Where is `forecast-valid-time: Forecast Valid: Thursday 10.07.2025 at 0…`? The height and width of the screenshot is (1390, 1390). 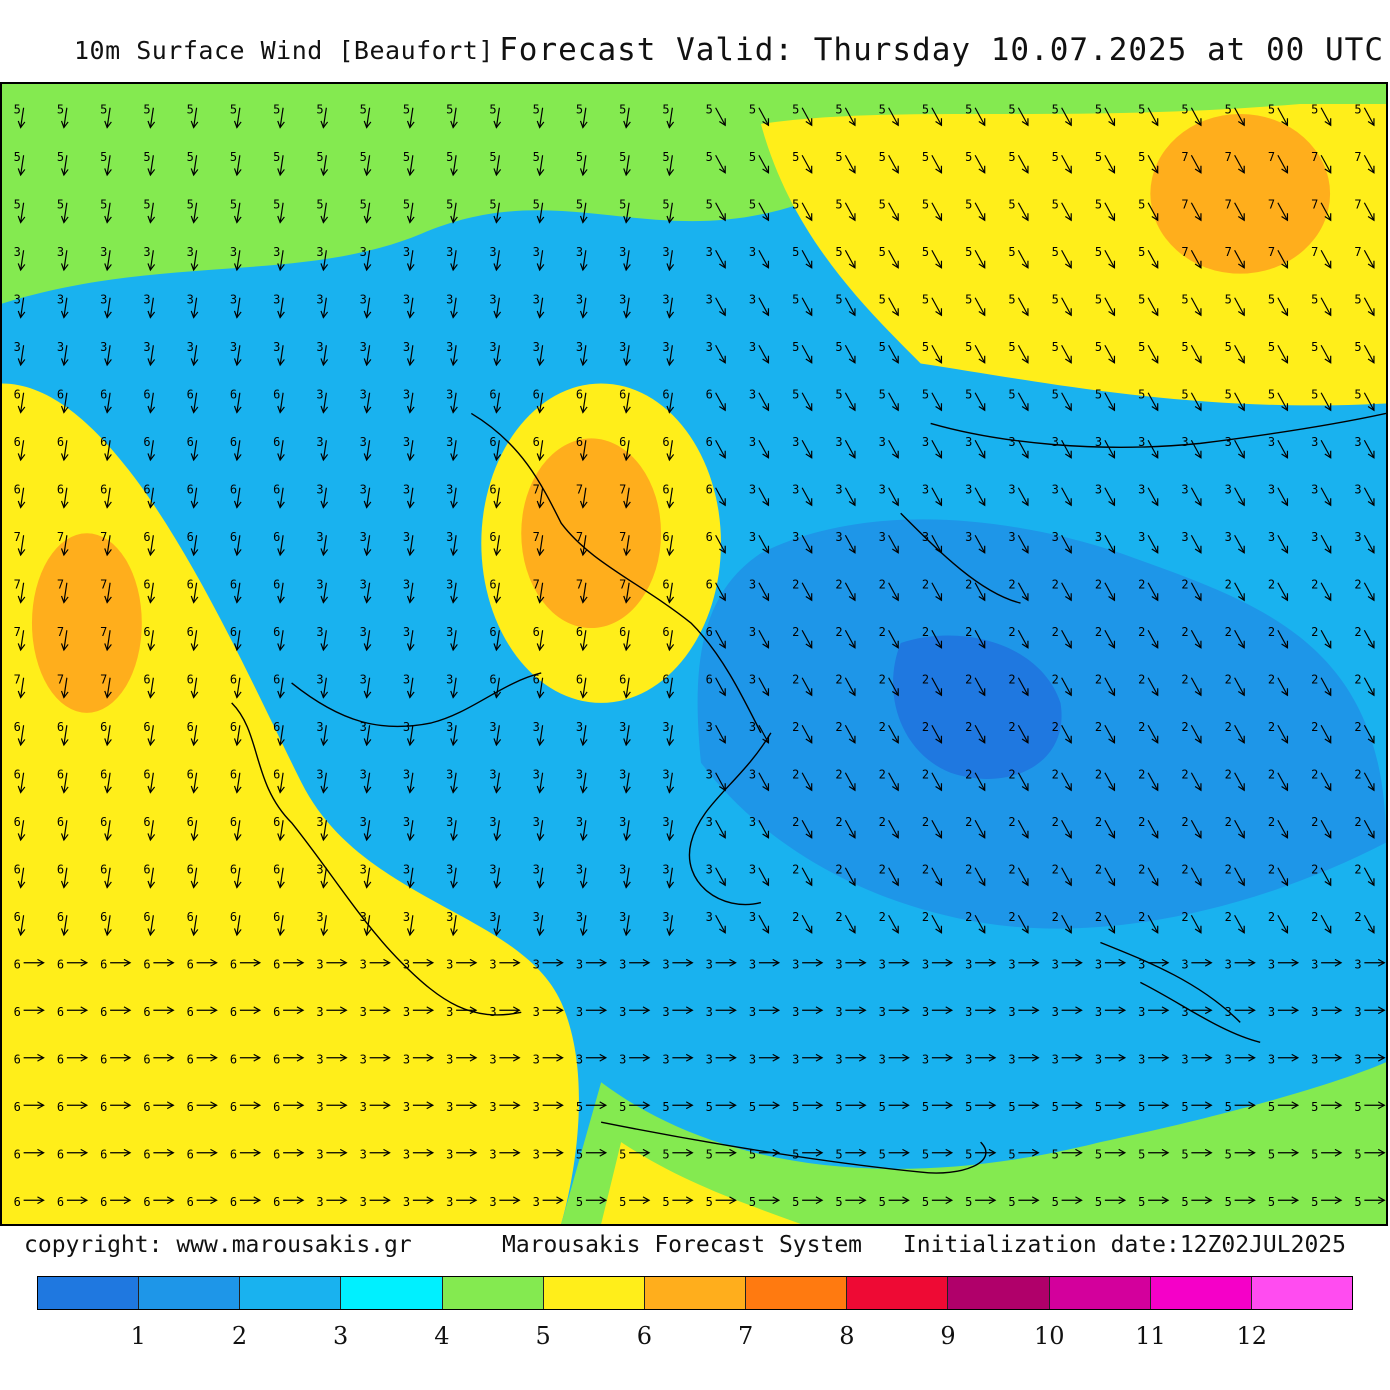
forecast-valid-time: Forecast Valid: Thursday 10.07.2025 at 0… is located at coordinates (941, 50).